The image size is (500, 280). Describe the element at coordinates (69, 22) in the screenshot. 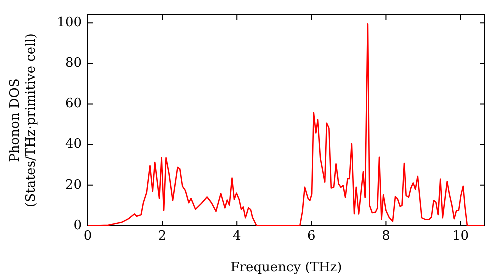

I see `y-tick-label: 100` at that location.